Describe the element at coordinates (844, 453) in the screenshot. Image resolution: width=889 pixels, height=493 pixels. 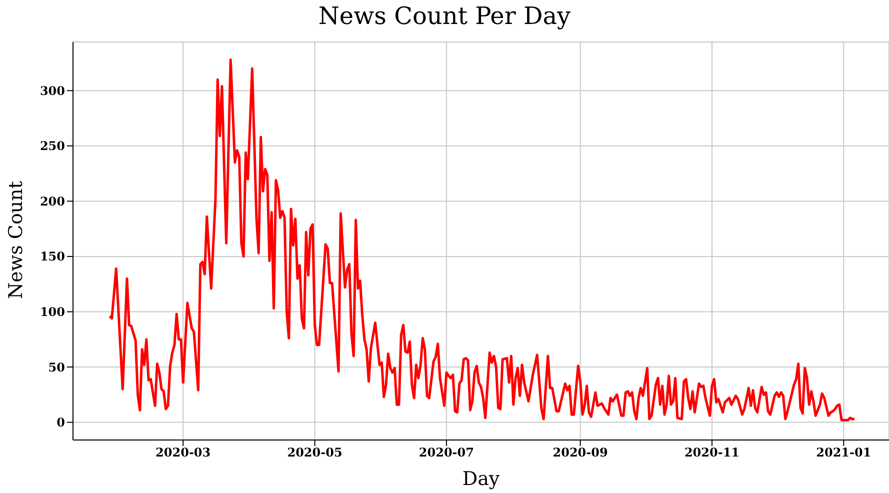
I see `x-tick-label: 2021-01` at that location.